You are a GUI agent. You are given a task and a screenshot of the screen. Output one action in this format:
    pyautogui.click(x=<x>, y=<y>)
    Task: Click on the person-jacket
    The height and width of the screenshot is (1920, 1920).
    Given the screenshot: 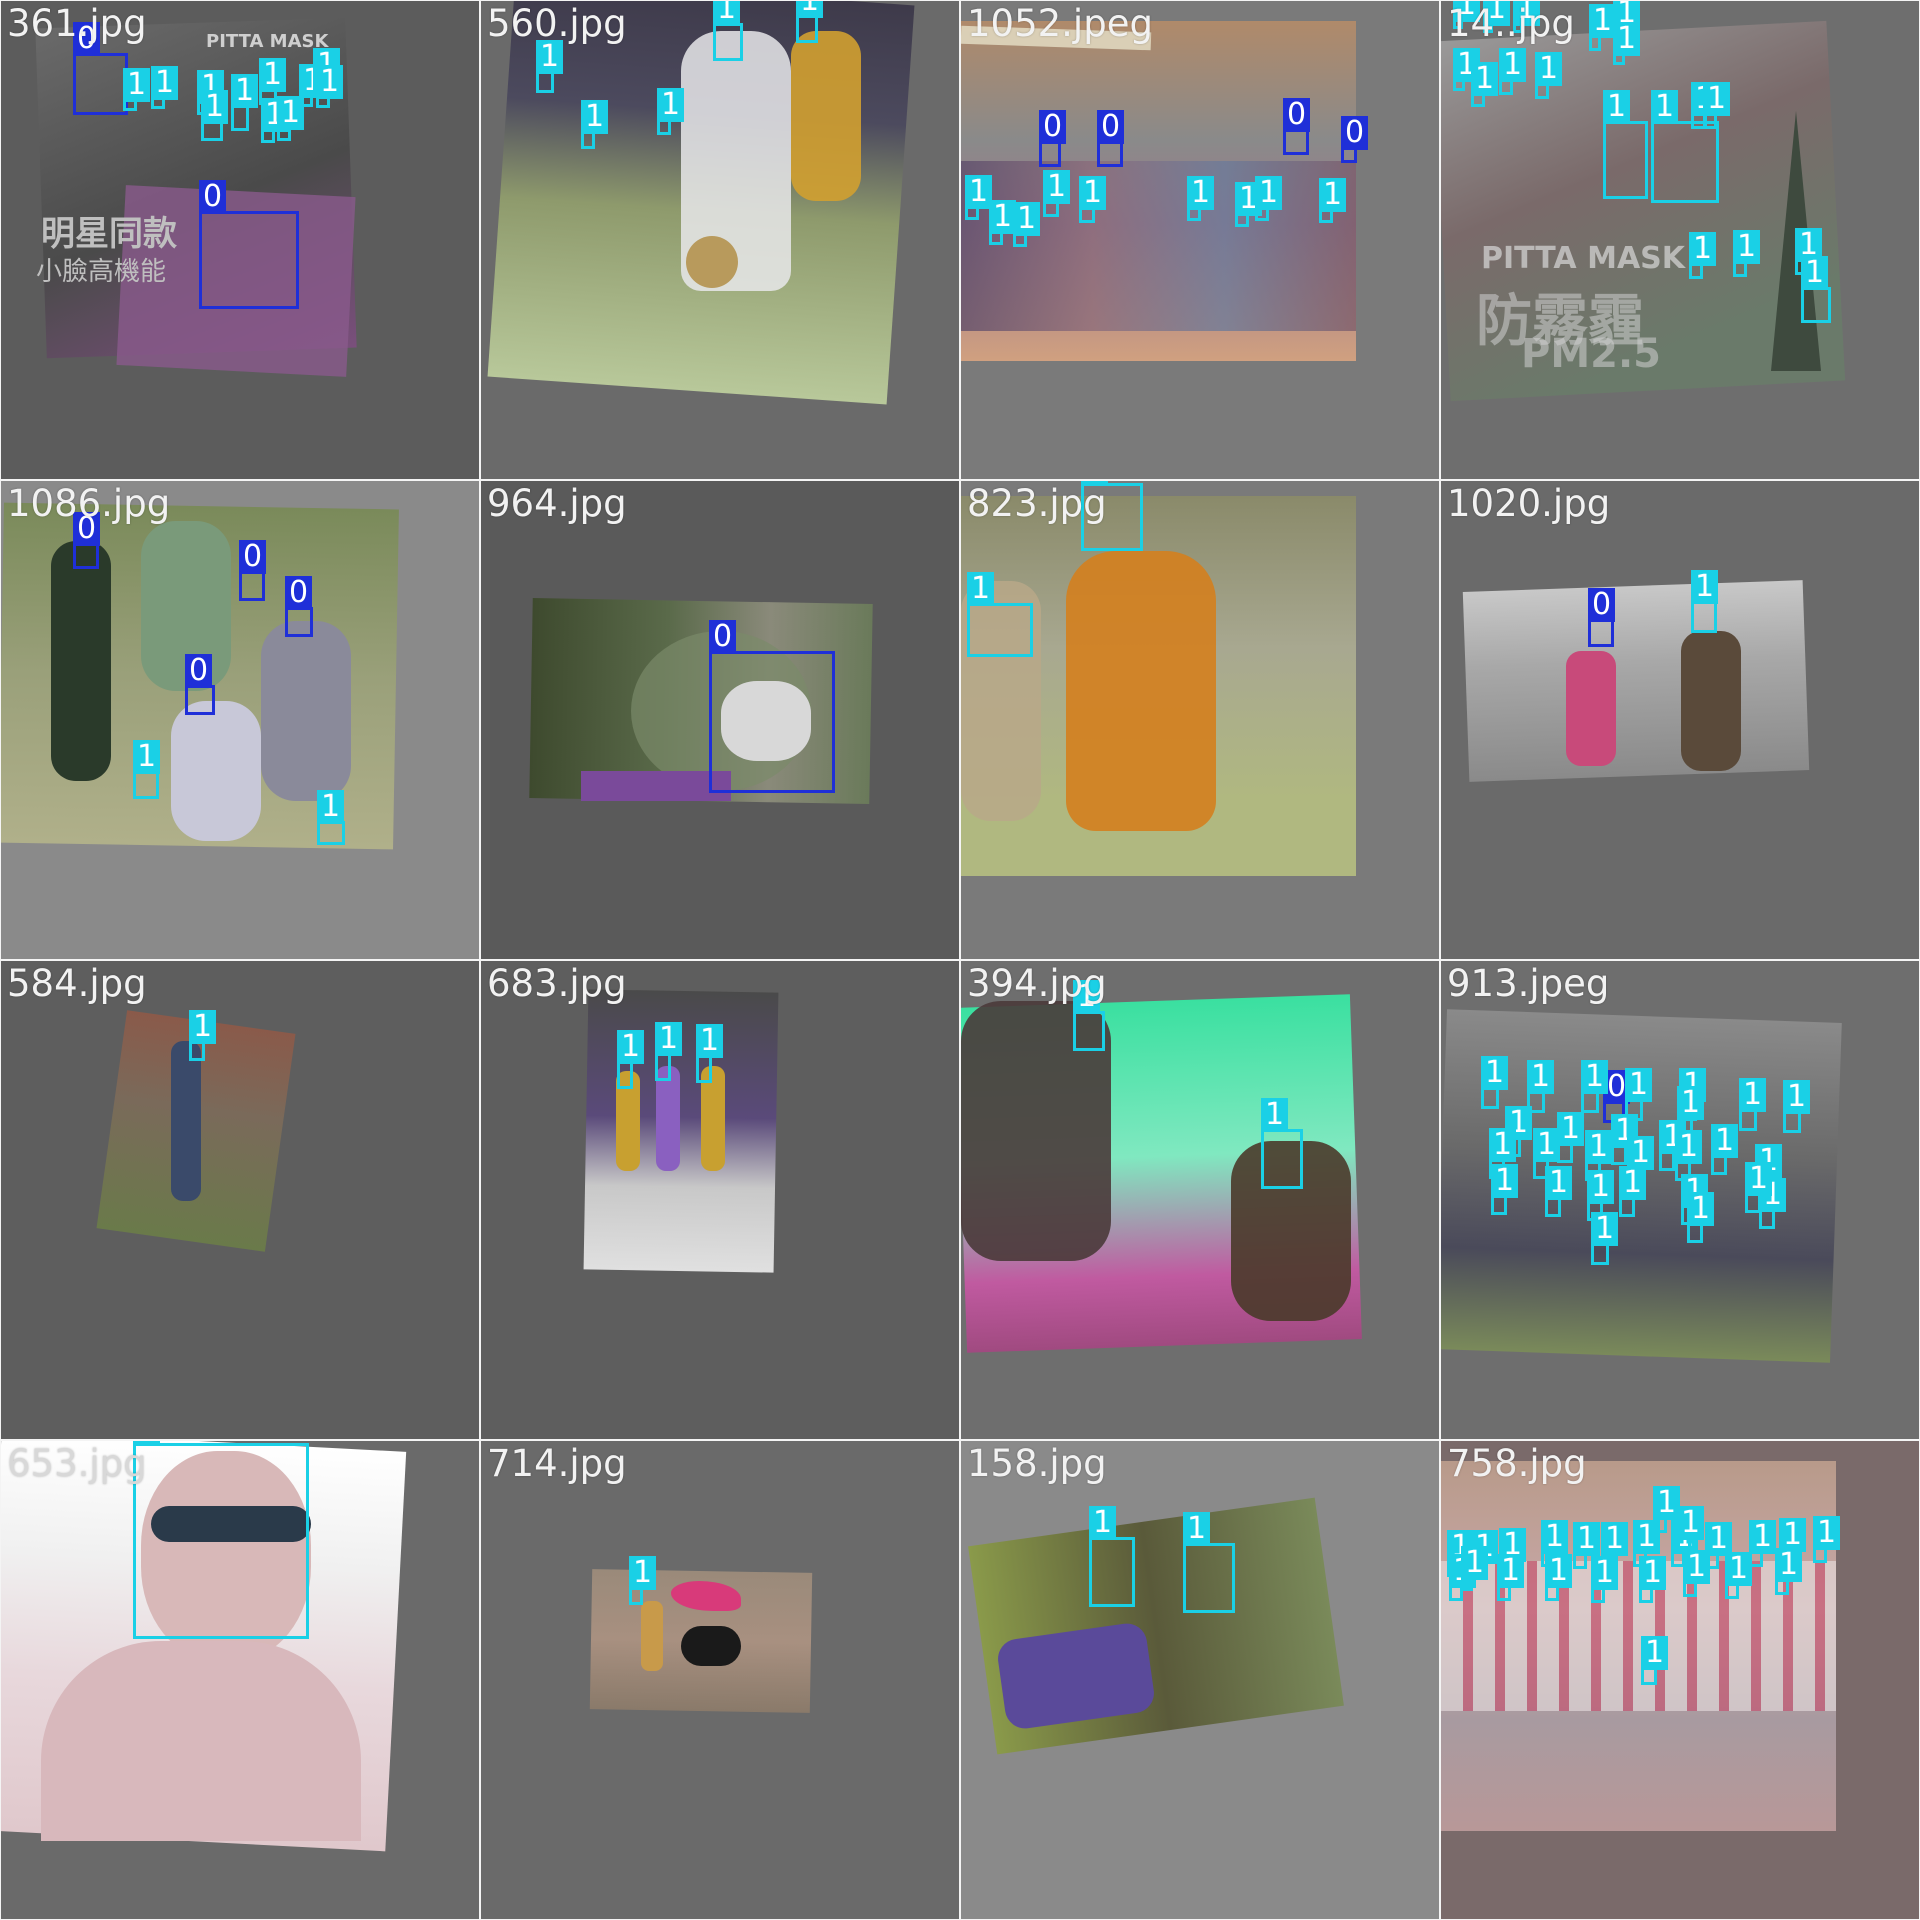 What is the action you would take?
    pyautogui.click(x=306, y=711)
    